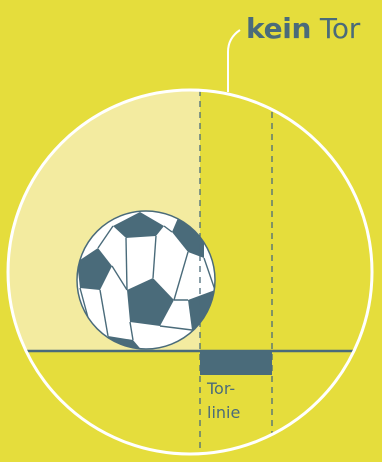  Describe the element at coordinates (221, 388) in the screenshot. I see `goal-line-label-line1: Tor-` at that location.